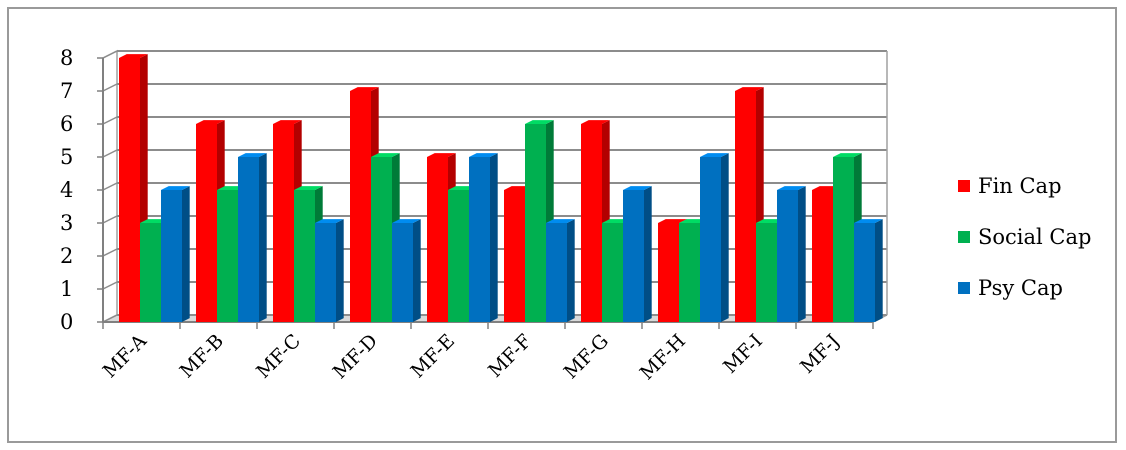 The image size is (1126, 450). I want to click on y-tick-label: 6, so click(66, 124).